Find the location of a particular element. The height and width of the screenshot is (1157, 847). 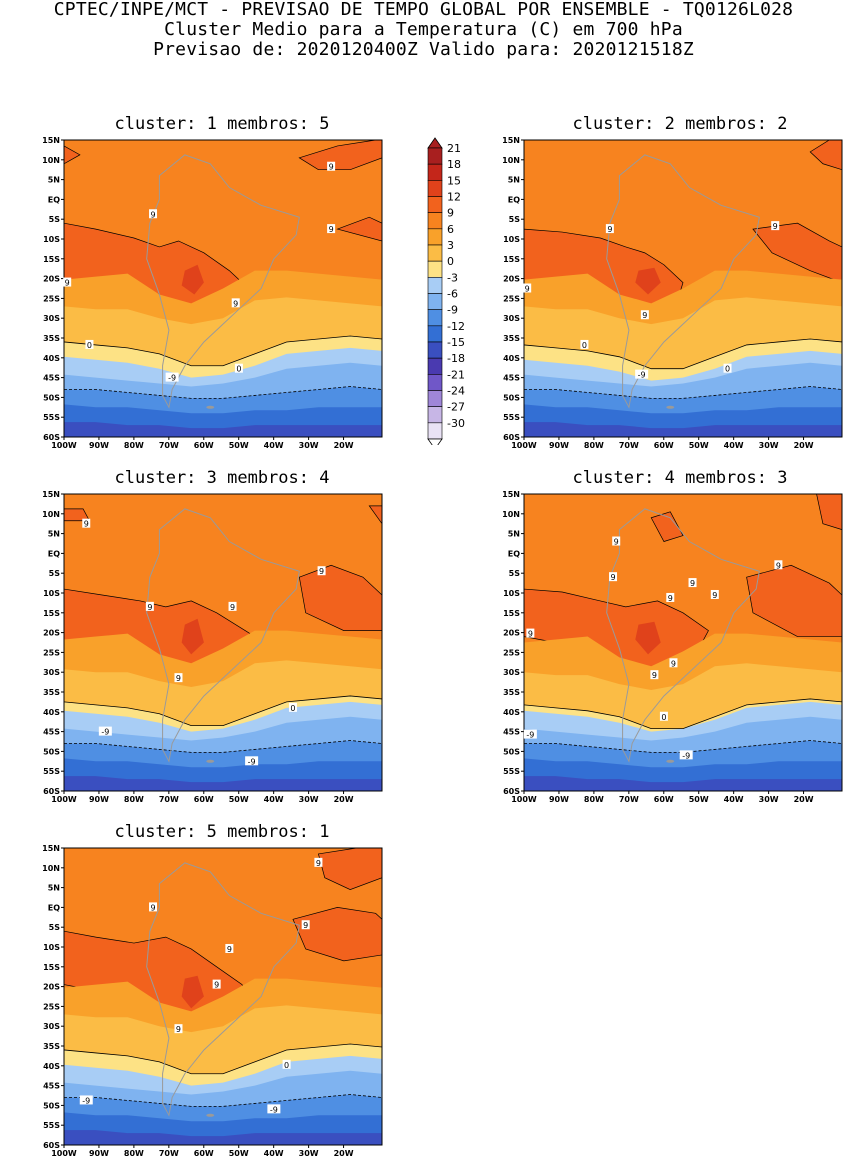

panel-title-cluster-5: cluster: 5 membros: 1 is located at coordinates (222, 832).